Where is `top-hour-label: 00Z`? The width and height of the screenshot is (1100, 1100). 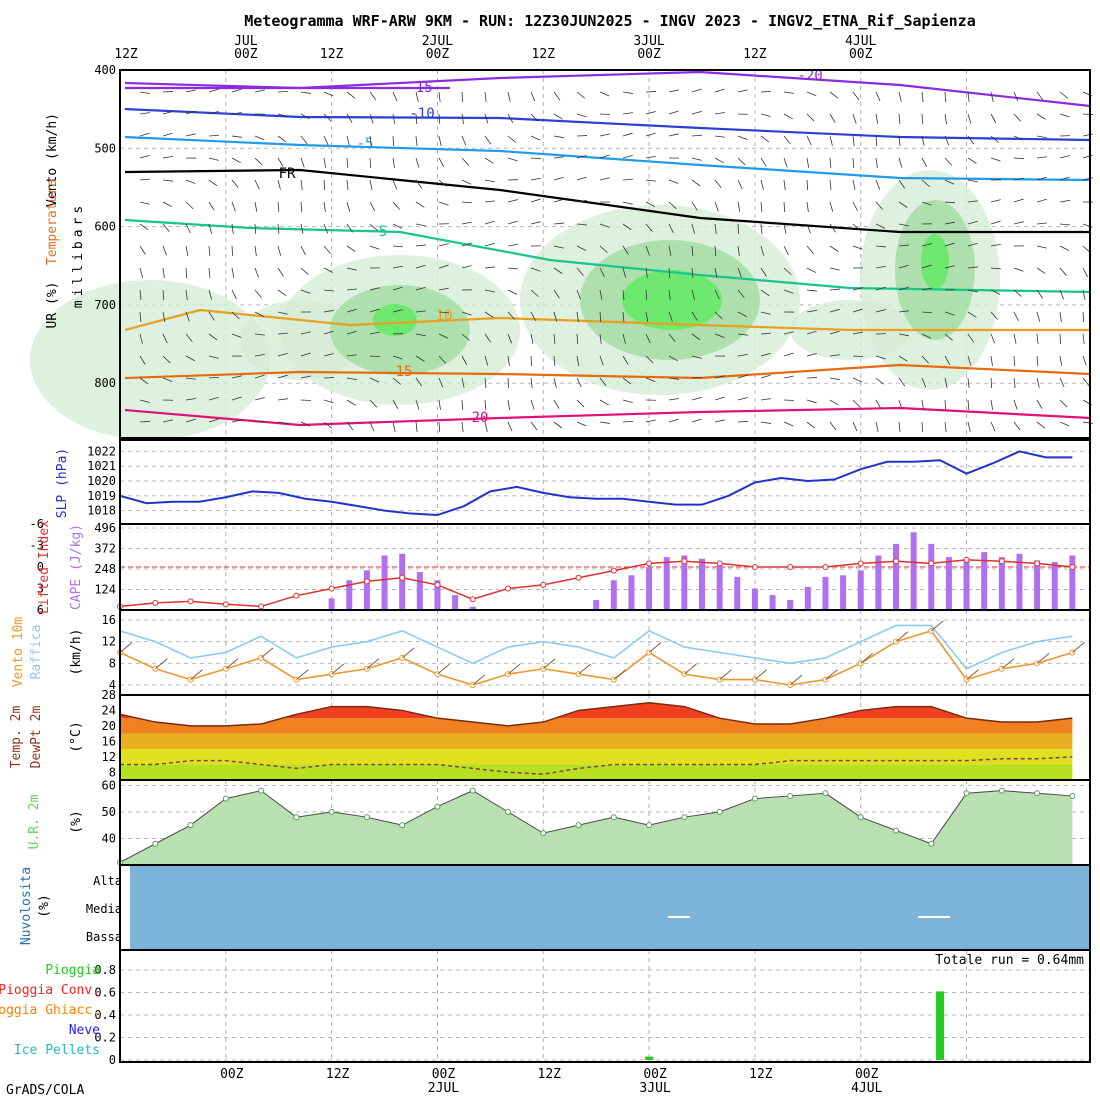
top-hour-label: 00Z is located at coordinates (246, 54).